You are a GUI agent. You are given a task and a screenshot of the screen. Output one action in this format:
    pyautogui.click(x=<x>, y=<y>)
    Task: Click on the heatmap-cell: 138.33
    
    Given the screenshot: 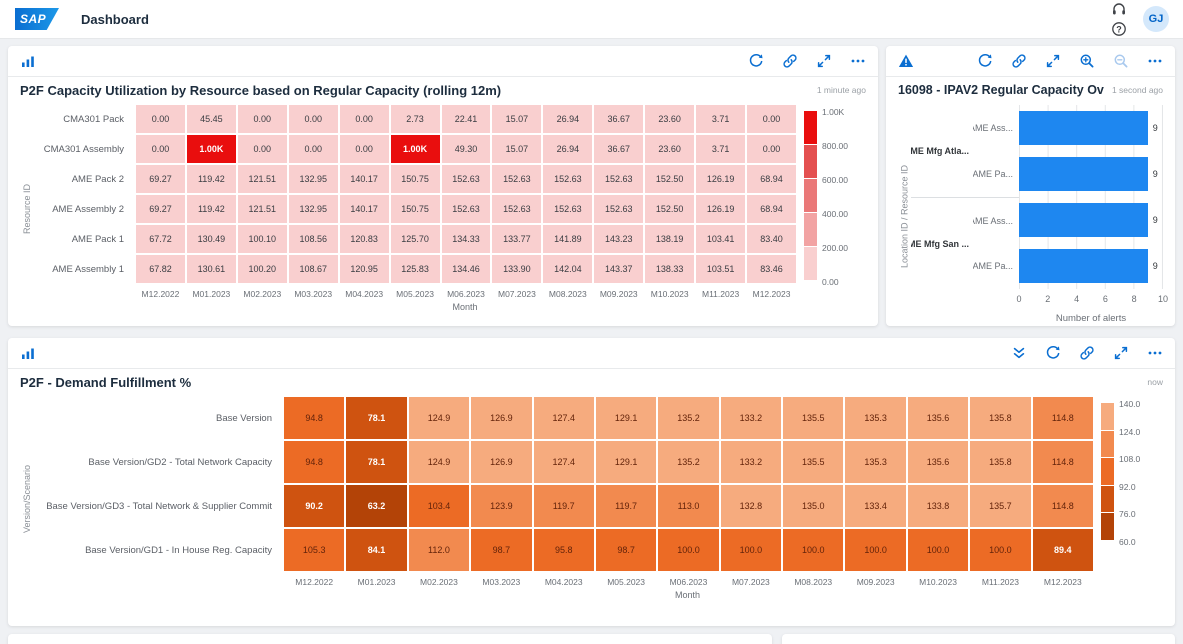 What is the action you would take?
    pyautogui.click(x=670, y=269)
    